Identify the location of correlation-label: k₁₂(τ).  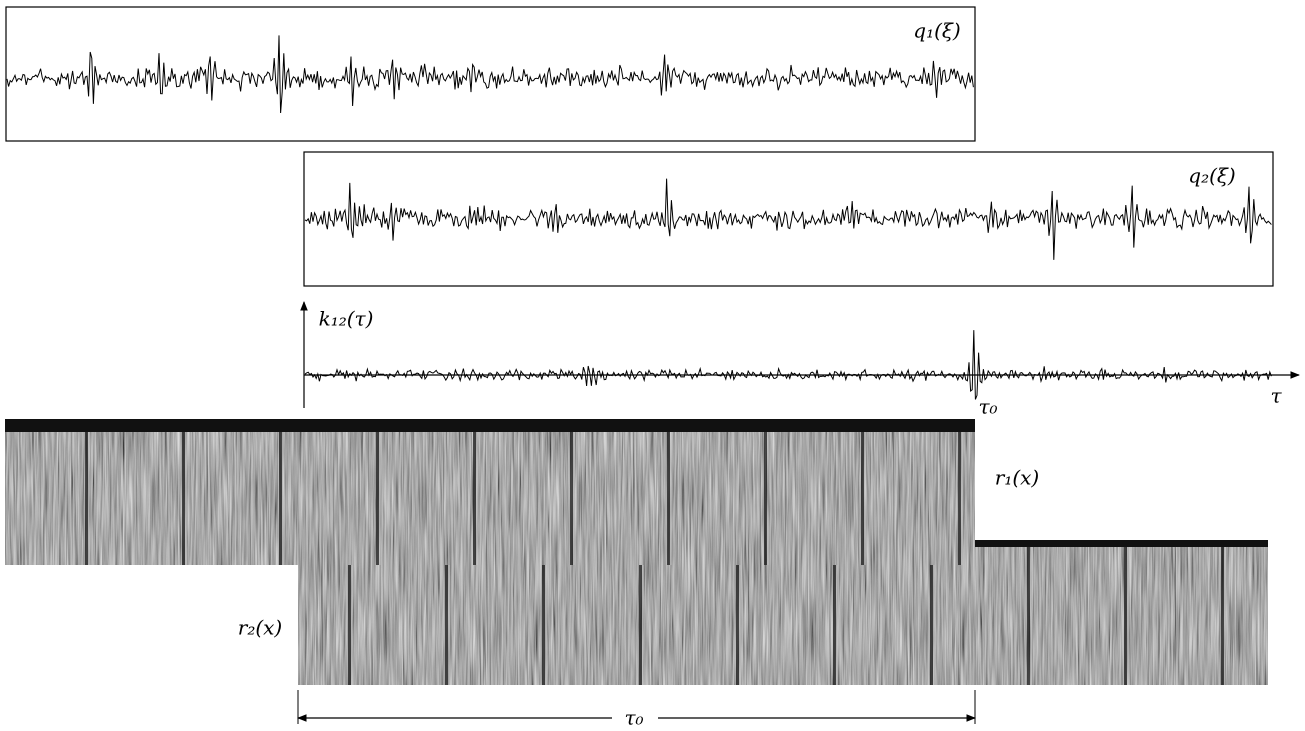
(346, 319).